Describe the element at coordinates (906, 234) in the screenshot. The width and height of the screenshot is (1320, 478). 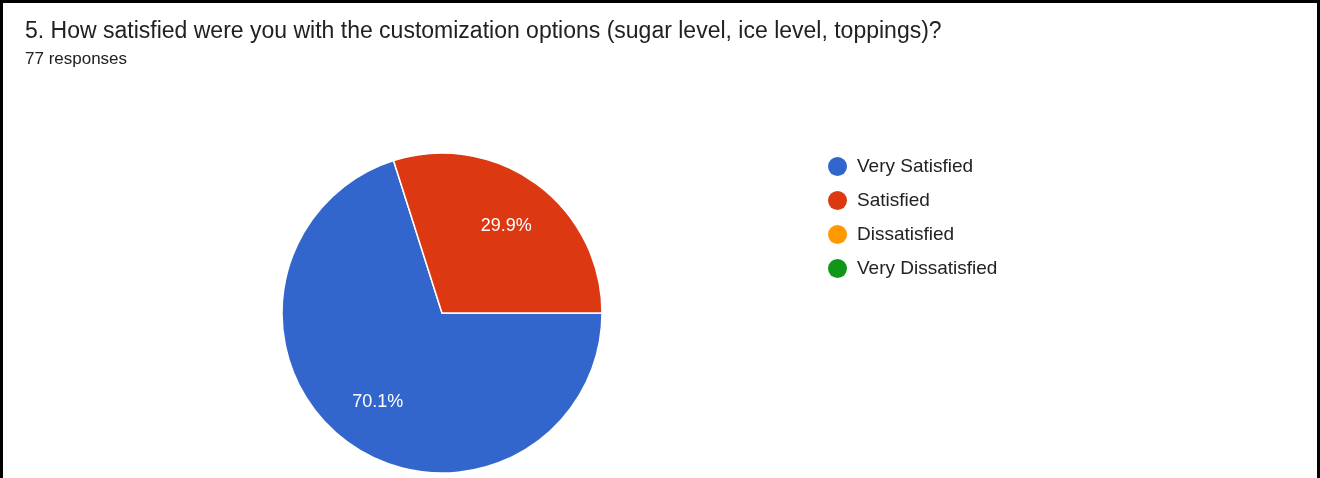
I see `legend-label: Dissatisfied` at that location.